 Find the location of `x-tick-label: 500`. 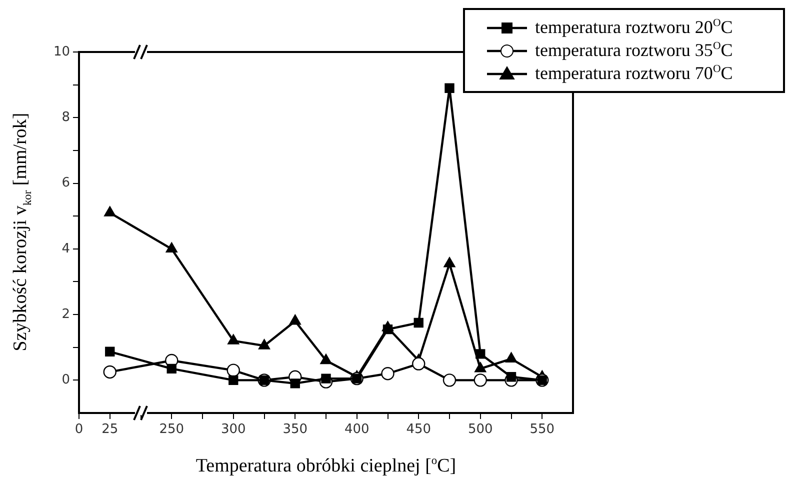

x-tick-label: 500 is located at coordinates (480, 430).